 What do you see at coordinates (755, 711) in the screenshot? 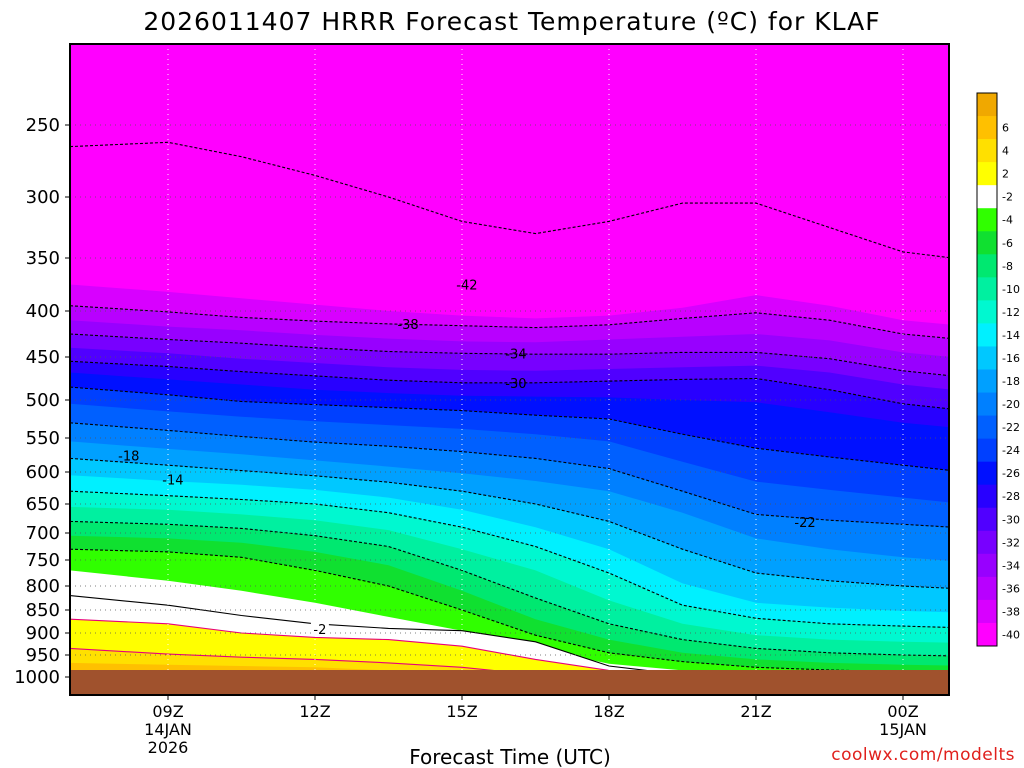
I see `x-tick-label: 21Z` at bounding box center [755, 711].